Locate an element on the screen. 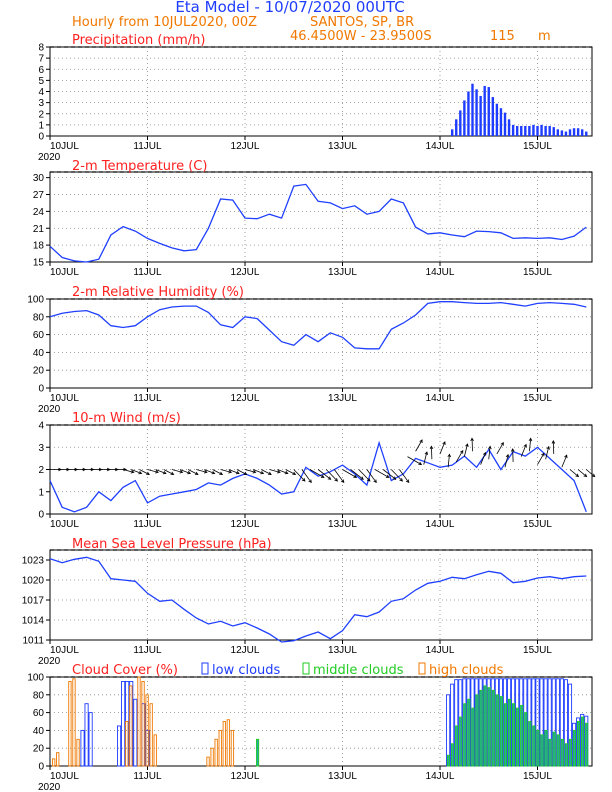  x-tick-label: 10JUL is located at coordinates (64, 398).